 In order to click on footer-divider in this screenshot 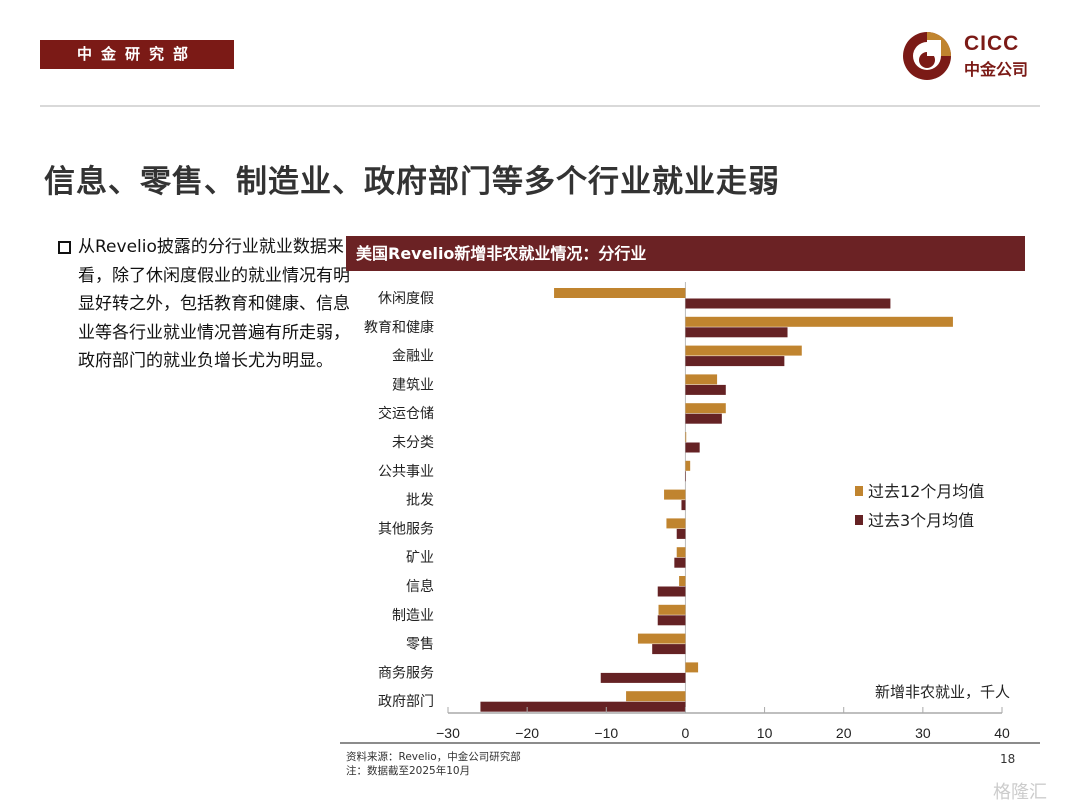, I will do `click(690, 743)`.